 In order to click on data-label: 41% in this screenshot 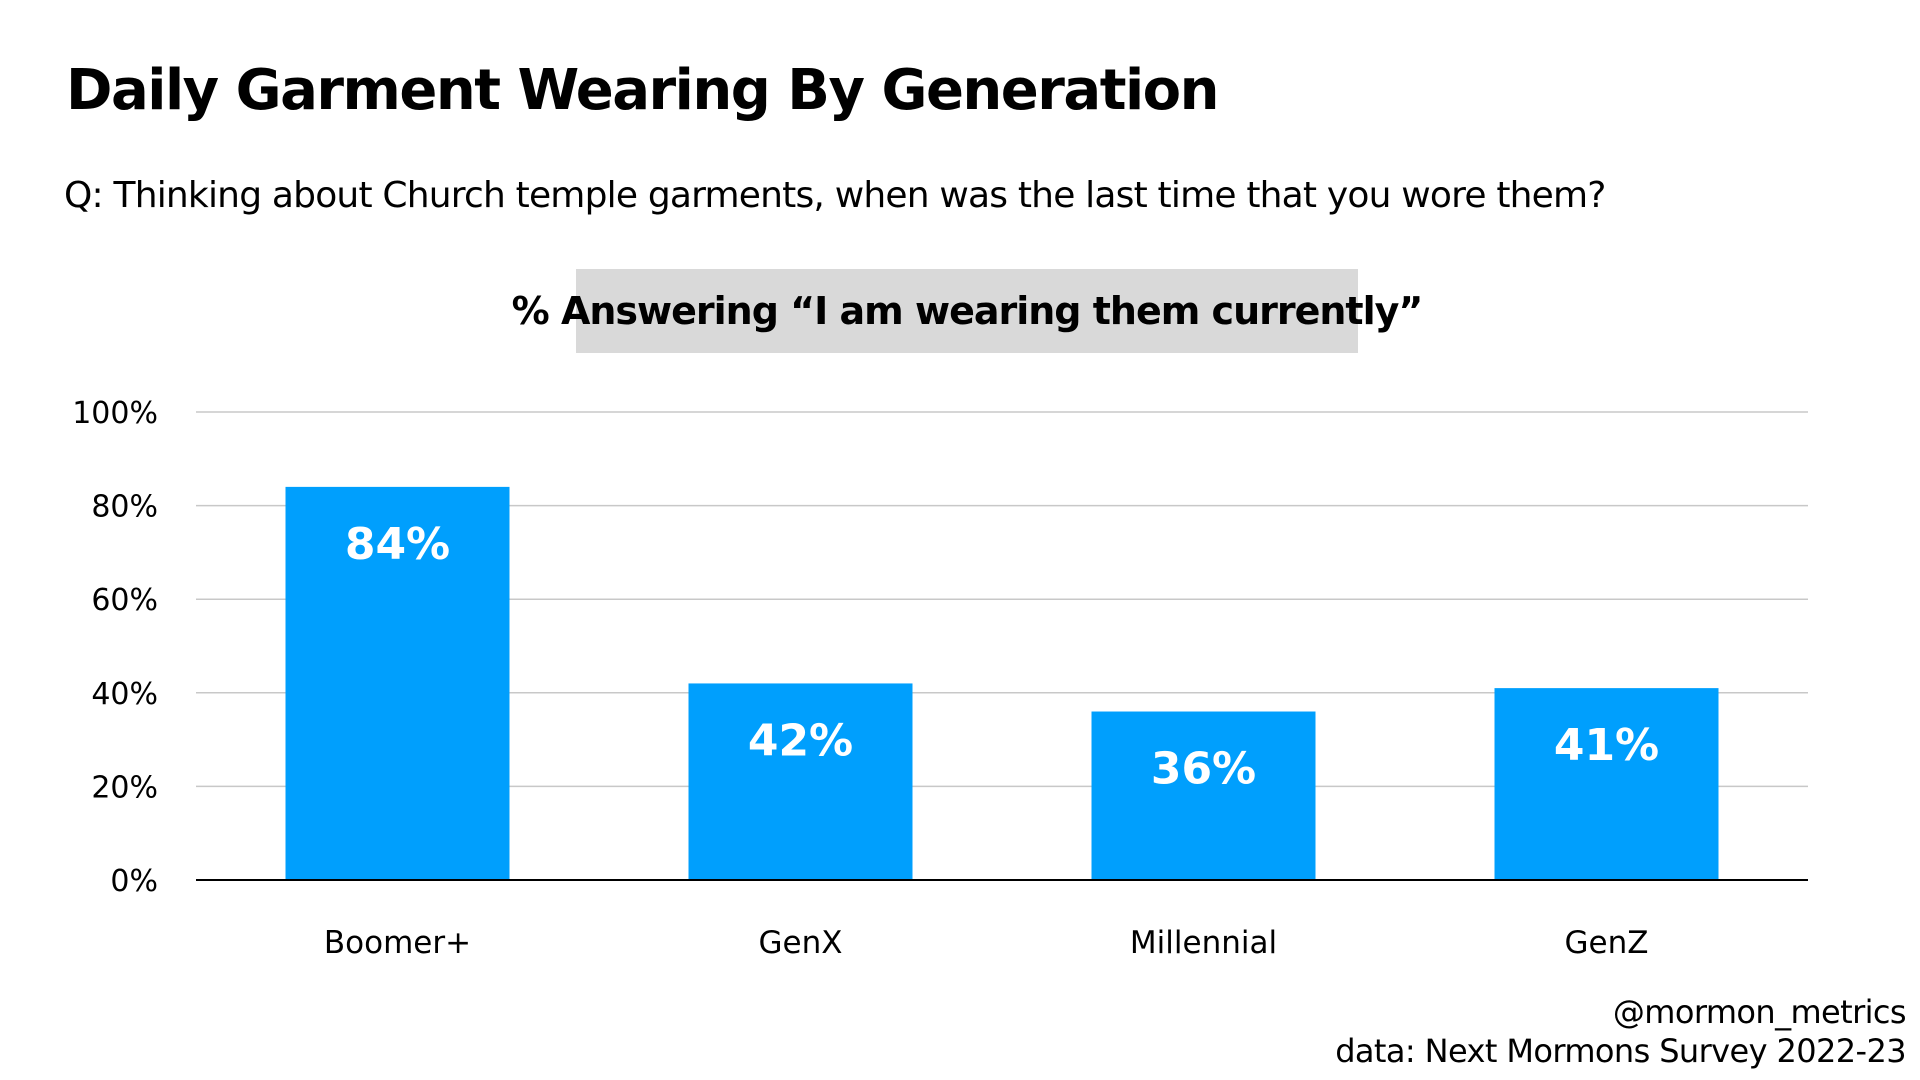, I will do `click(1606, 745)`.